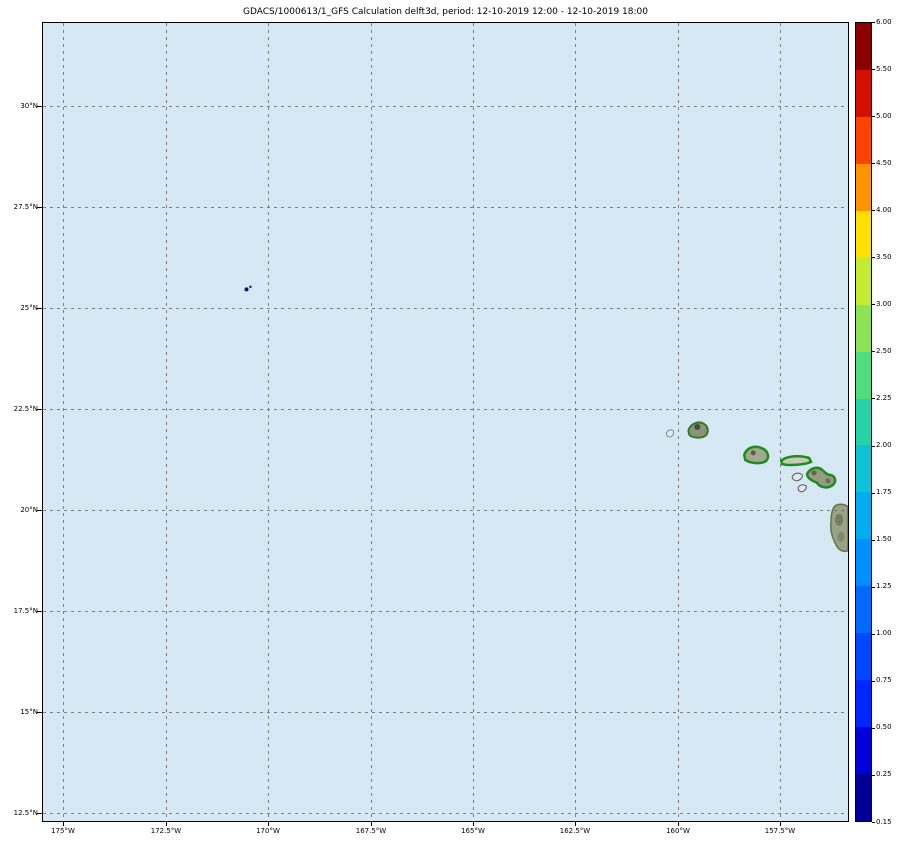  I want to click on island-niihau, so click(670, 433).